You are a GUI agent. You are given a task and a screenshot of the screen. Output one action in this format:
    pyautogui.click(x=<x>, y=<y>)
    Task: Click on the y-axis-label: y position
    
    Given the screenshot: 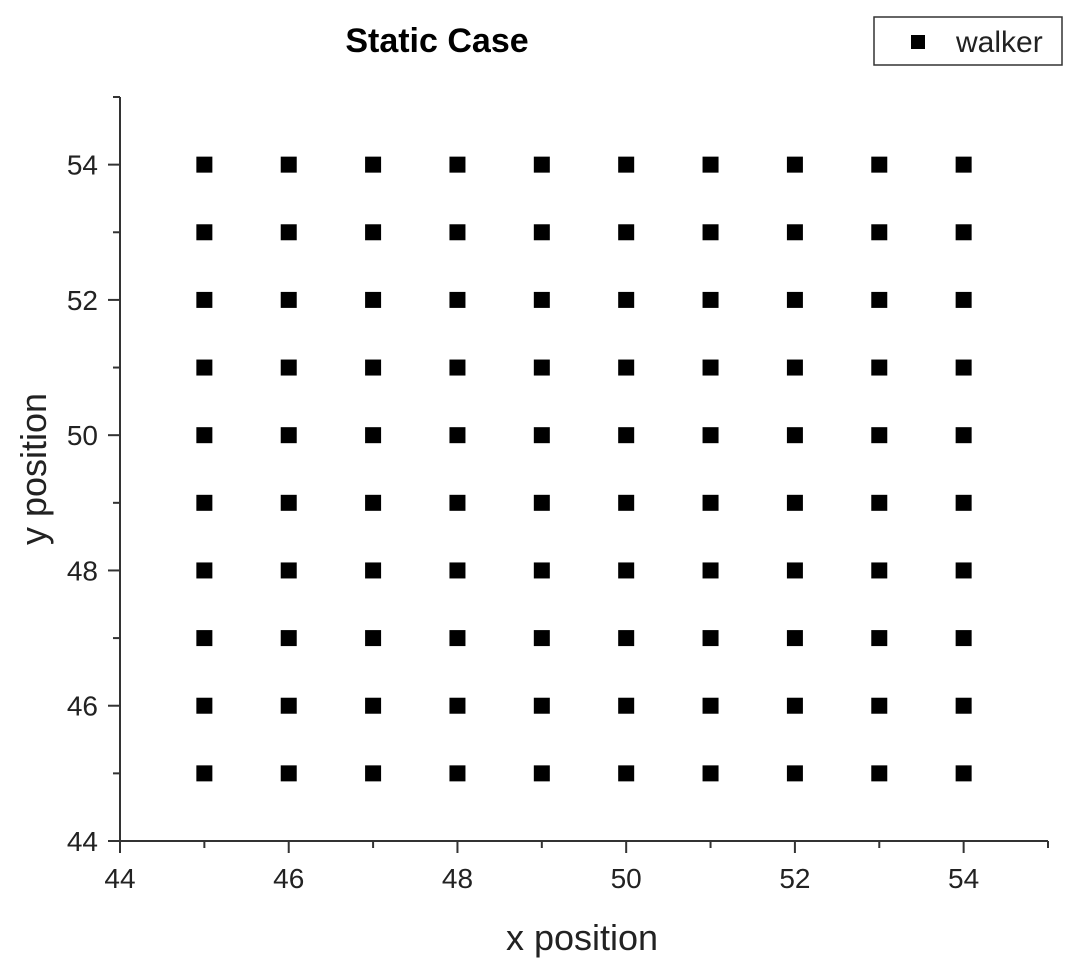 What is the action you would take?
    pyautogui.click(x=33, y=469)
    